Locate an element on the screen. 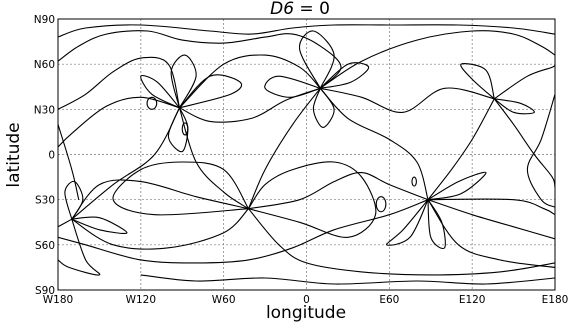  y-tick-label: S30 is located at coordinates (45, 201).